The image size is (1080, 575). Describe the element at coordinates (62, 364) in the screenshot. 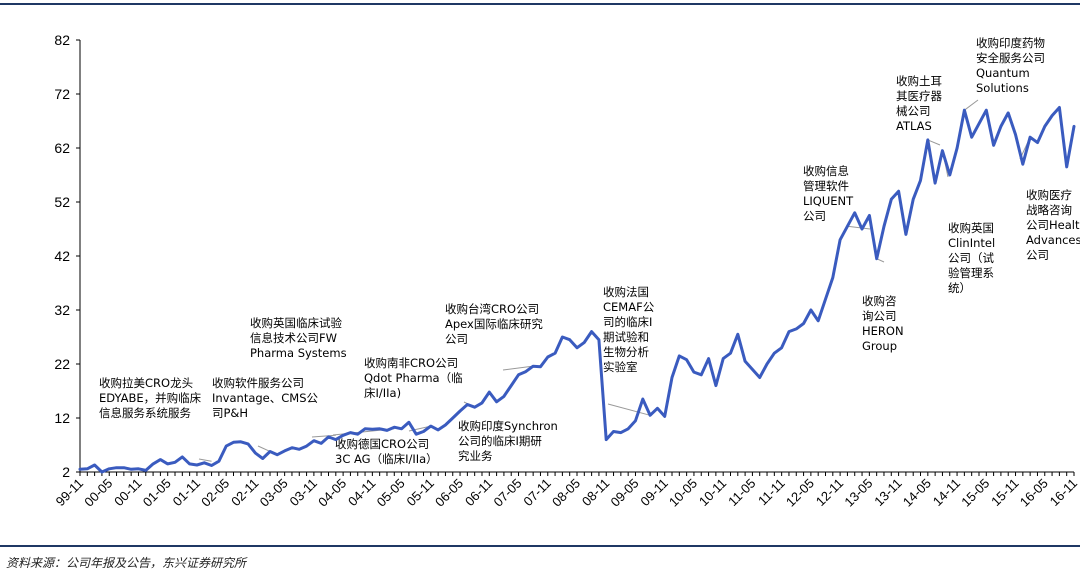

I see `y-tick-label: 22` at that location.